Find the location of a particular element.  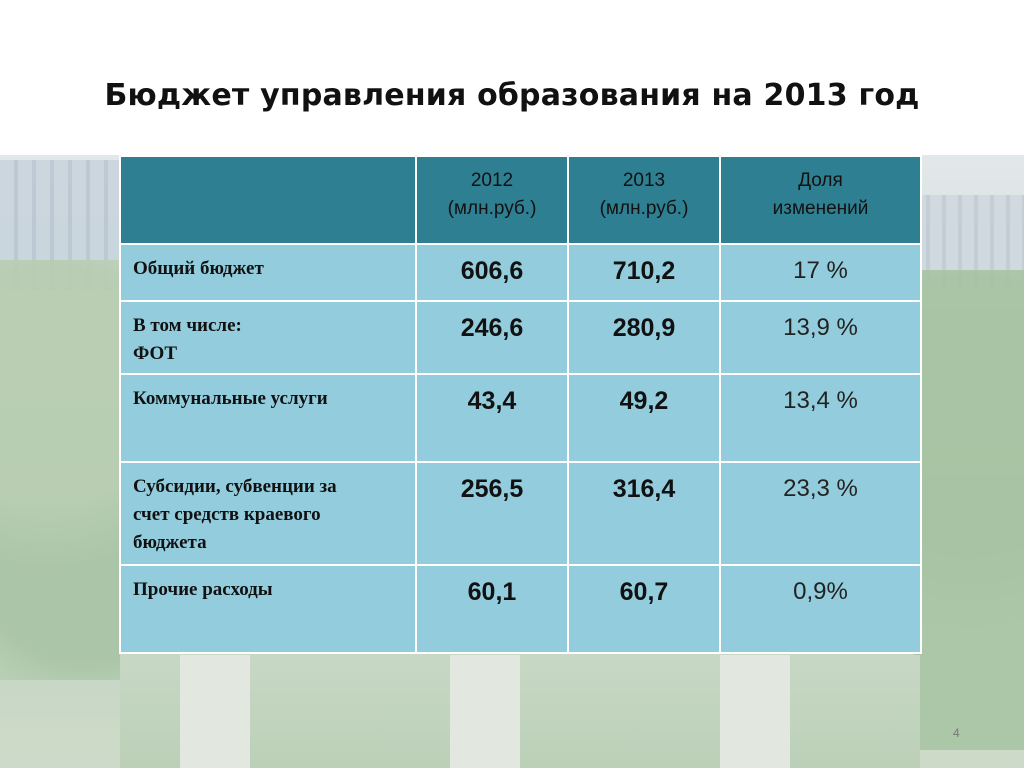

value-2013: 280,9 is located at coordinates (644, 337).